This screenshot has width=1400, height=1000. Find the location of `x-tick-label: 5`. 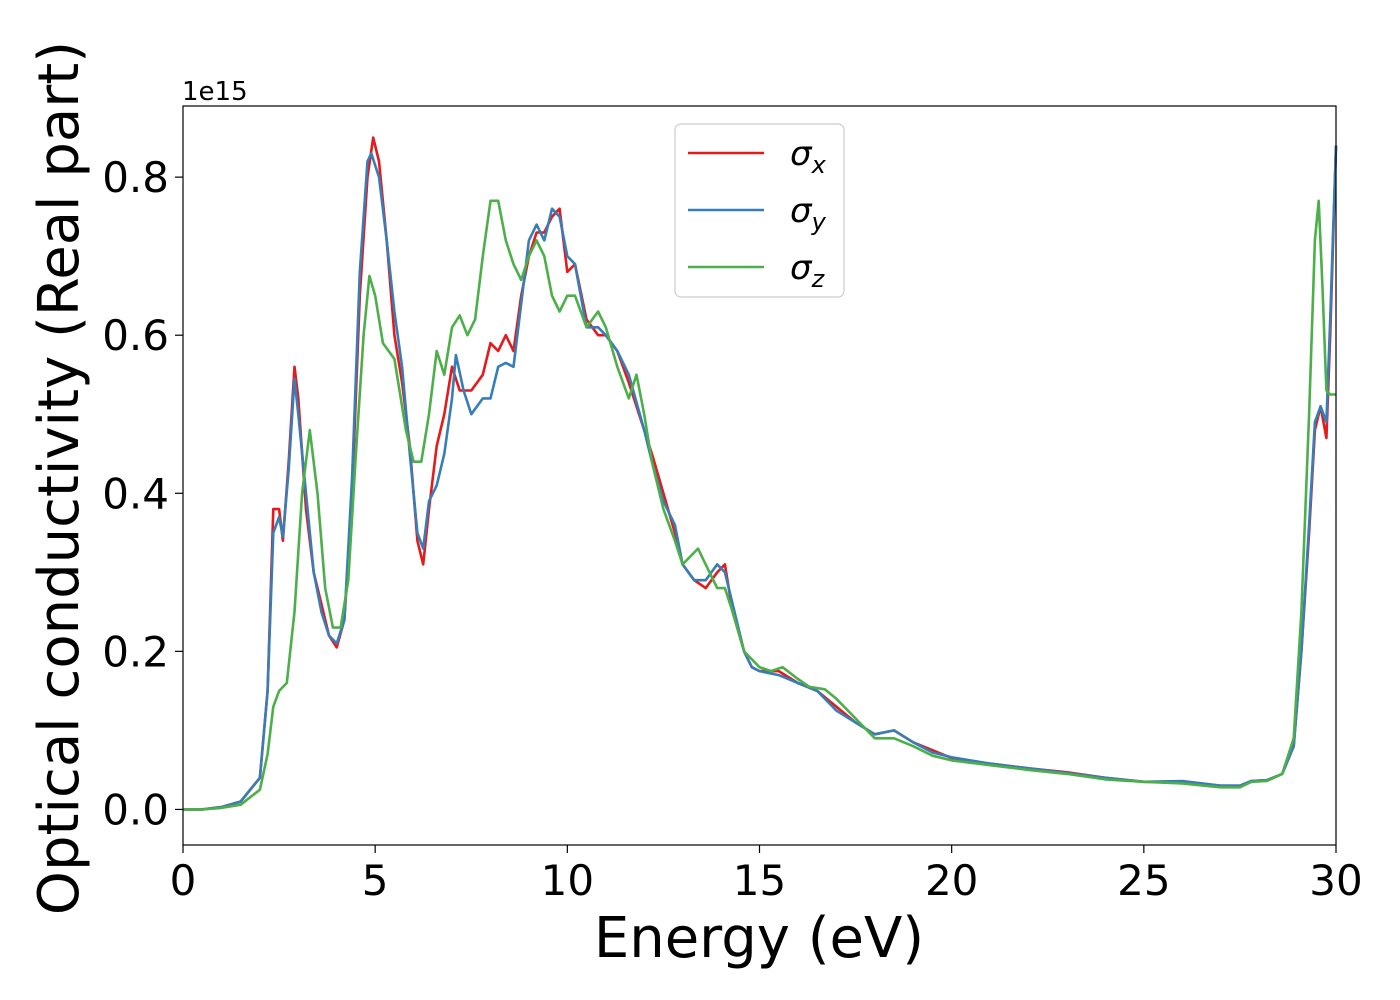

x-tick-label: 5 is located at coordinates (375, 880).